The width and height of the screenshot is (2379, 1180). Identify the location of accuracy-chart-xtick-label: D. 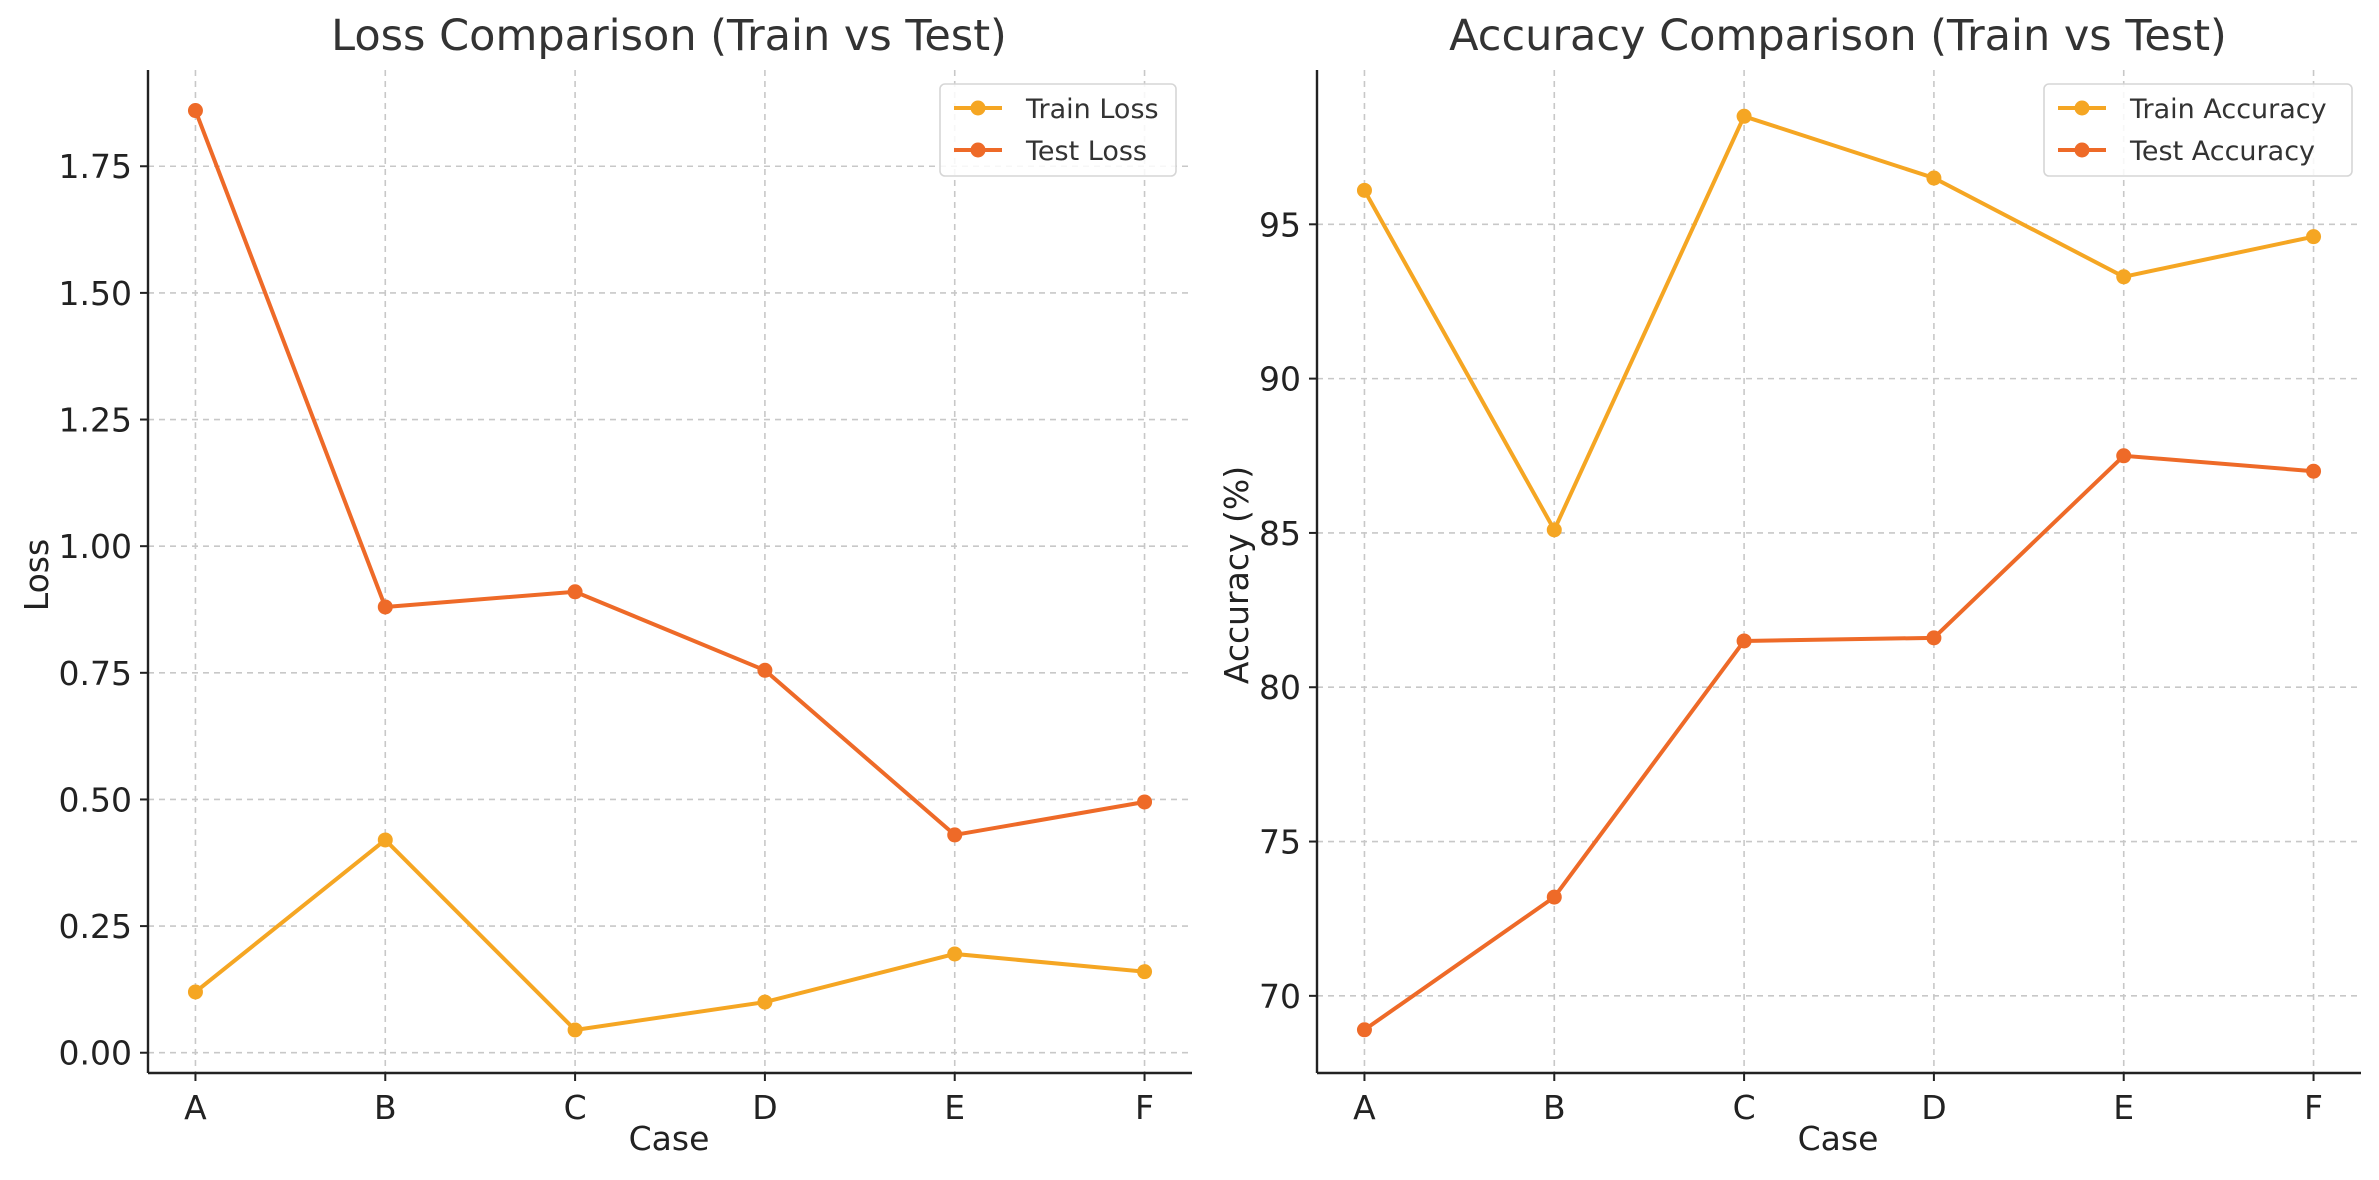
(1933, 1107).